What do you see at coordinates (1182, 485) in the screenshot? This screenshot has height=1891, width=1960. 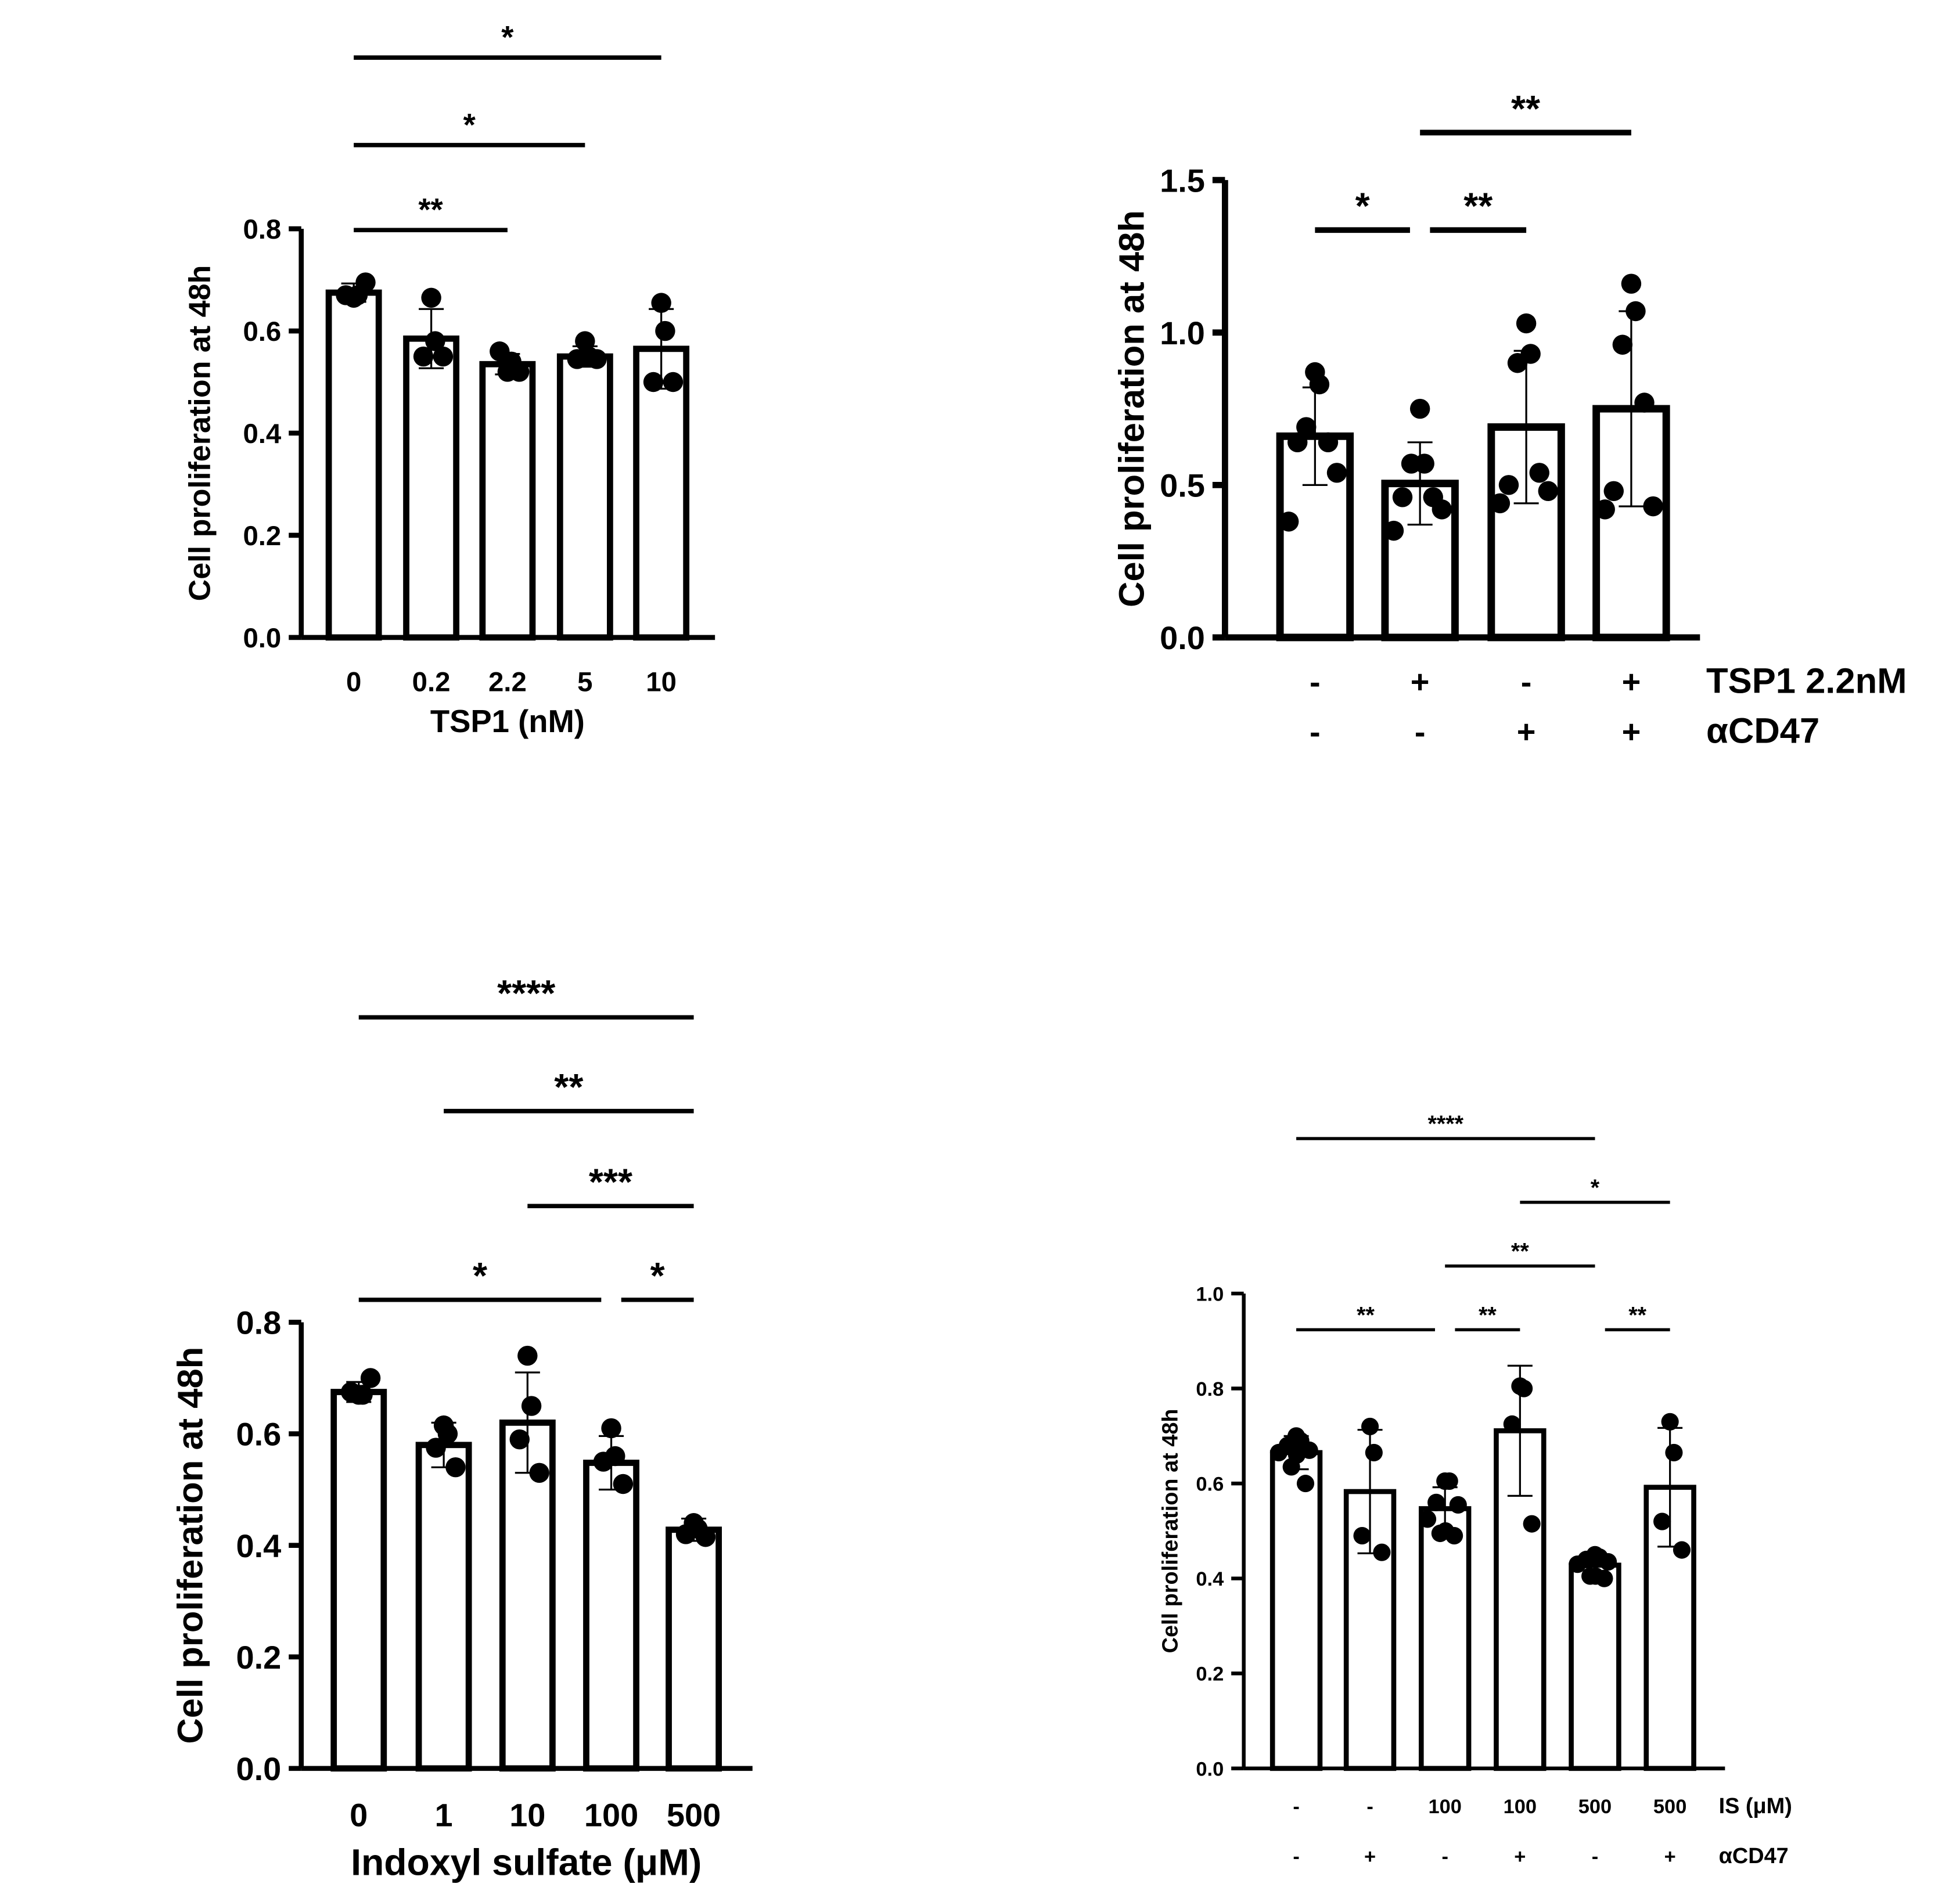 I see `y-tick-label: 0.5` at bounding box center [1182, 485].